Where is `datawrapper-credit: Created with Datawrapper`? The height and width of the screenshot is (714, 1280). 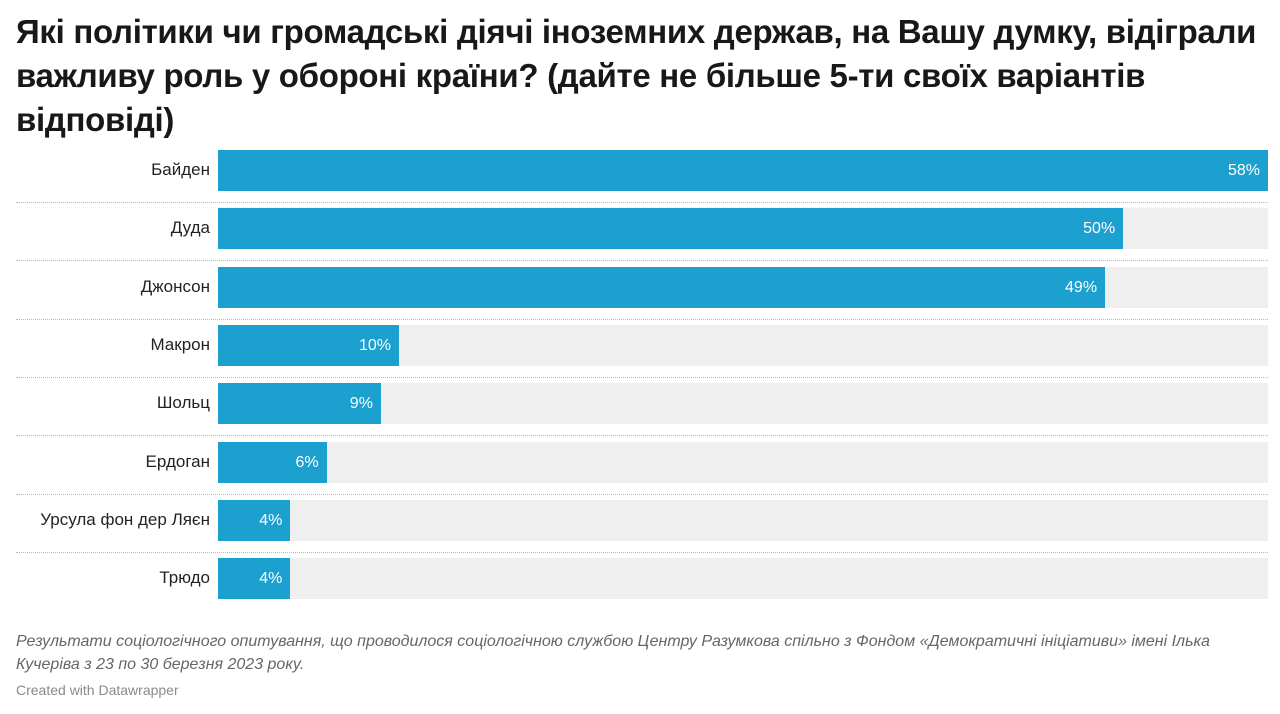
datawrapper-credit: Created with Datawrapper is located at coordinates (97, 690).